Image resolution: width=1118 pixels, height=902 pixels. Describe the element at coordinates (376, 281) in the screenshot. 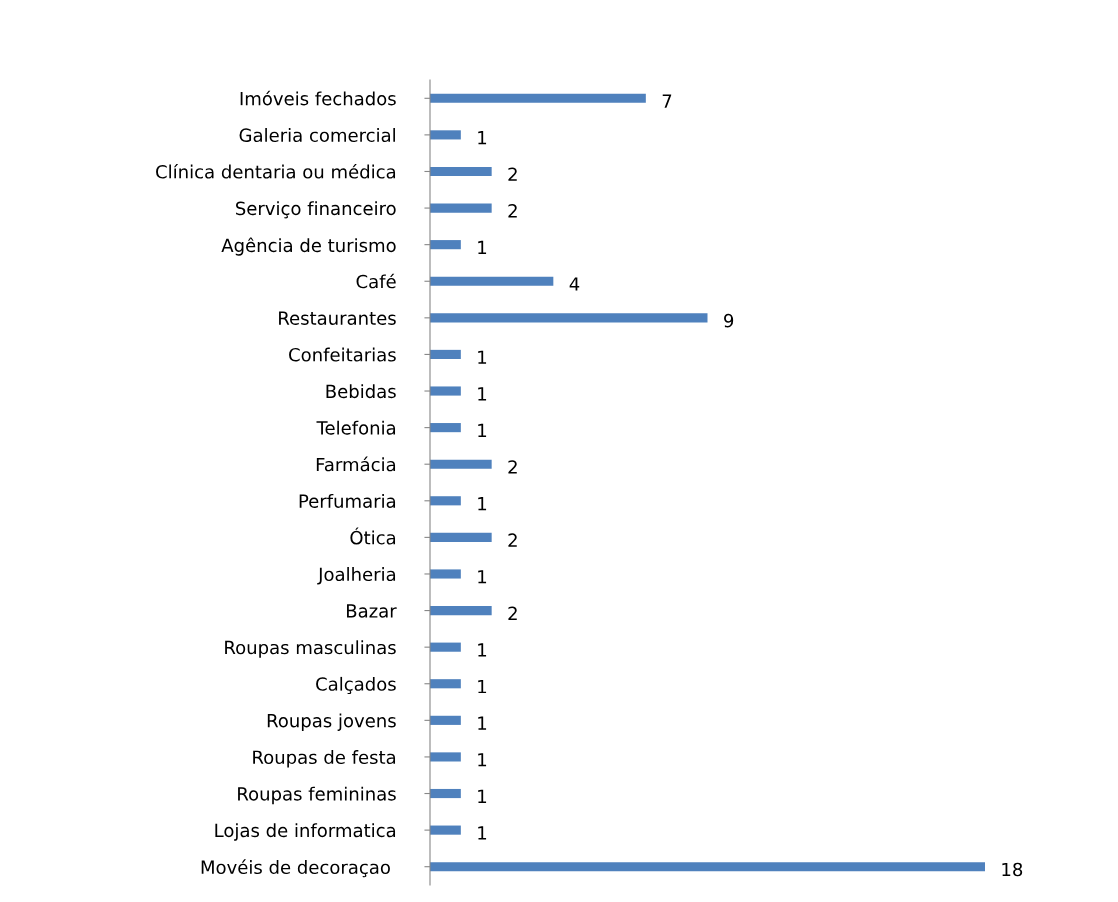

I see `y-tick-label: Café` at that location.